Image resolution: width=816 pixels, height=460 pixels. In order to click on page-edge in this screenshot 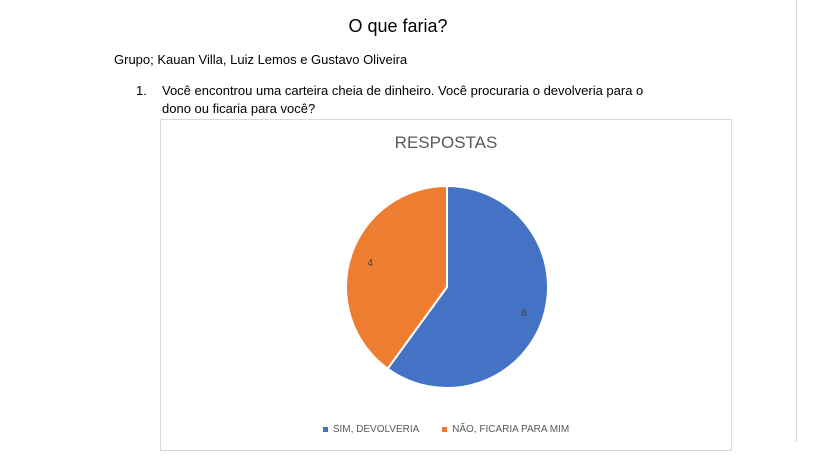, I will do `click(796, 221)`.